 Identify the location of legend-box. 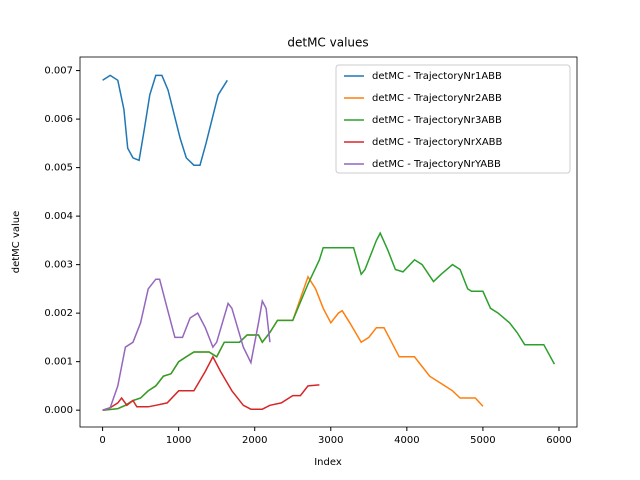
(453, 119).